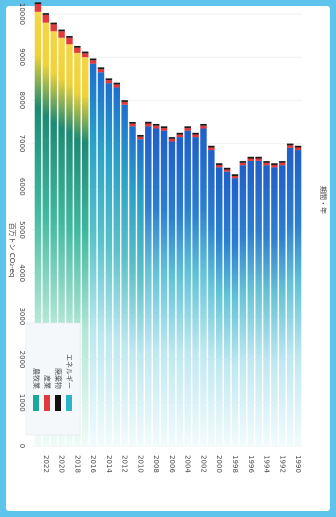  Describe the element at coordinates (188, 464) in the screenshot. I see `category-tick-label: 2004` at that location.